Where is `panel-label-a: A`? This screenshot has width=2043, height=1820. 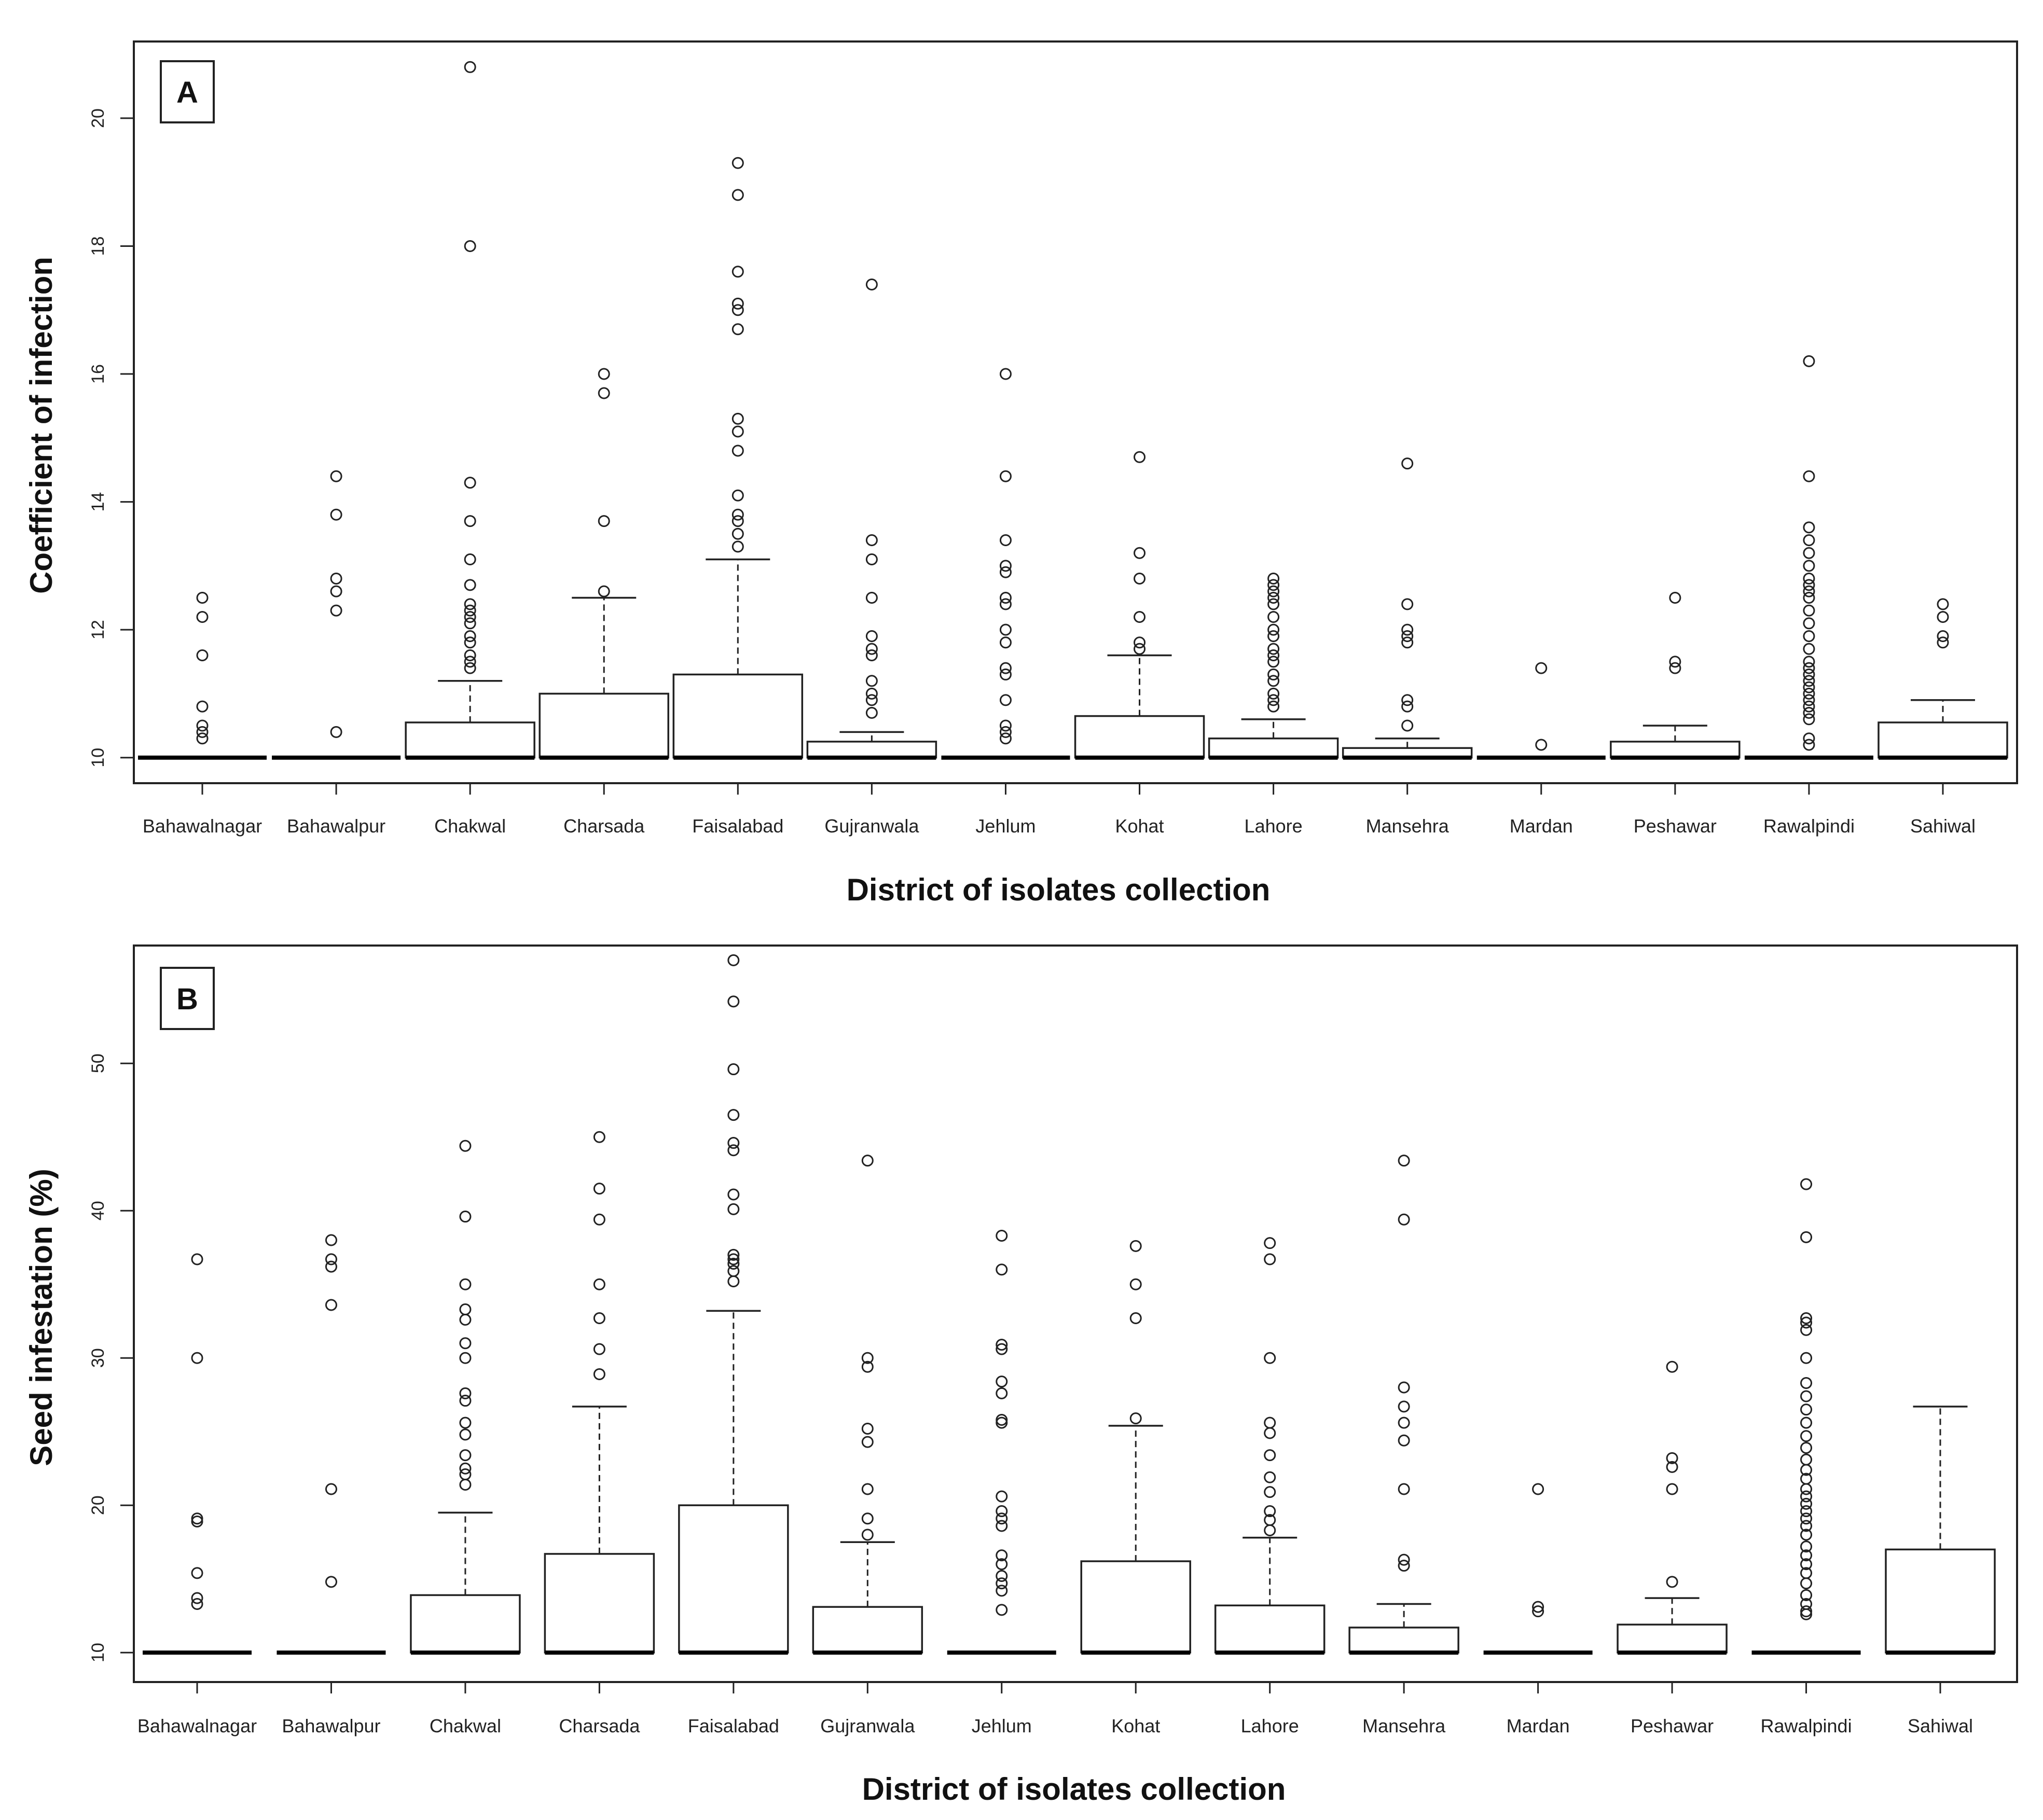 panel-label-a: A is located at coordinates (187, 92).